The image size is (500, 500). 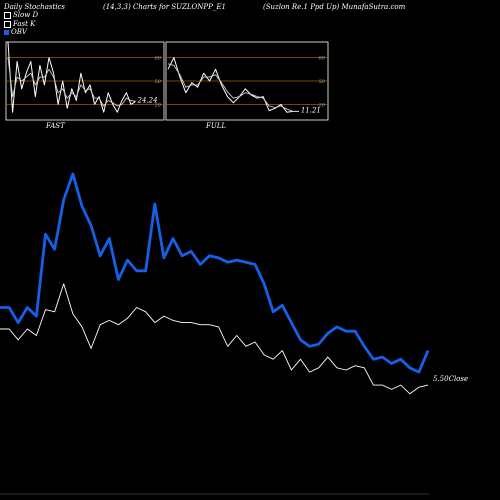 What do you see at coordinates (15, 32) in the screenshot?
I see `legend-item-obv: OBV` at bounding box center [15, 32].